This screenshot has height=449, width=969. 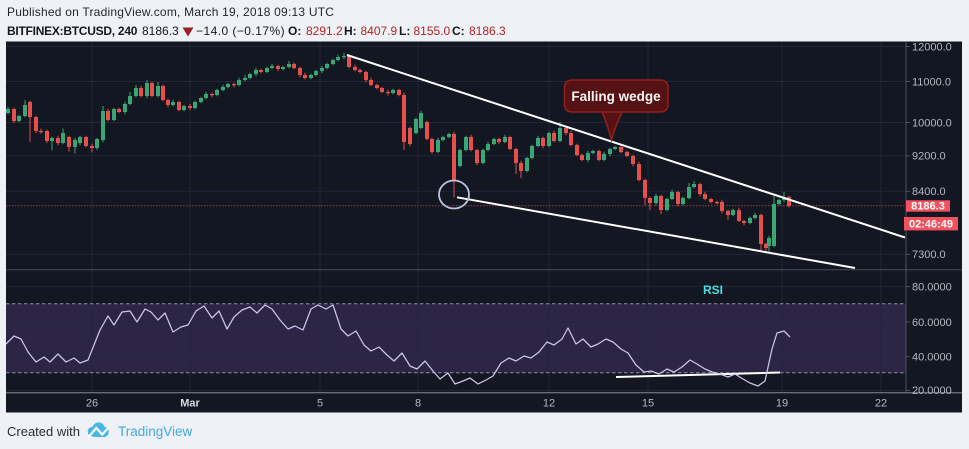 What do you see at coordinates (931, 224) in the screenshot?
I see `svg-text: 02:46:49` at bounding box center [931, 224].